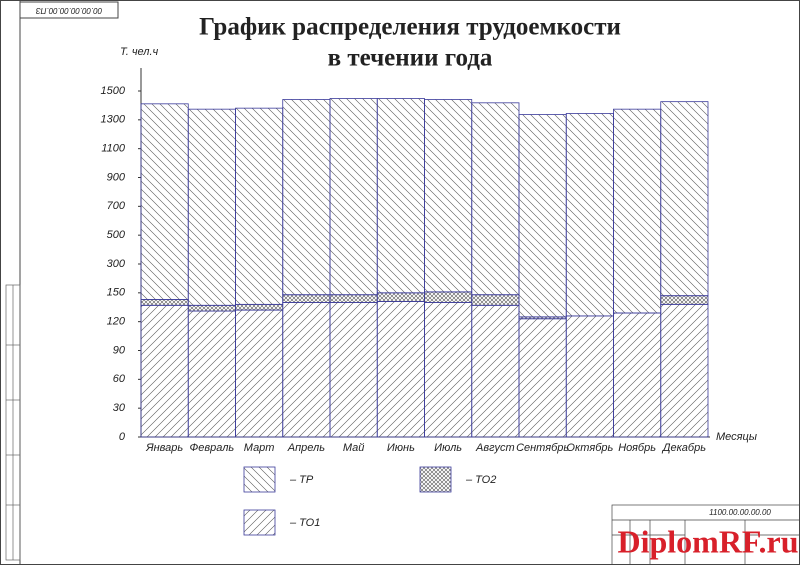 This screenshot has width=800, height=565. Describe the element at coordinates (480, 480) in the screenshot. I see `legend-label: – ТО2` at that location.